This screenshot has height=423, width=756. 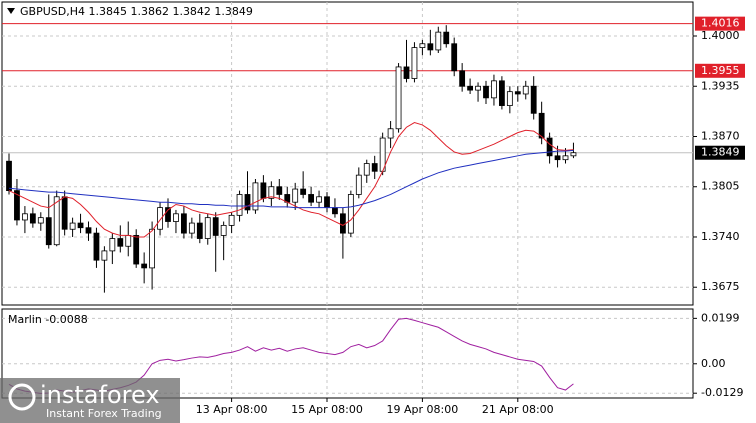 I want to click on x-tick-label: 15 Apr 08:00, so click(x=327, y=409).